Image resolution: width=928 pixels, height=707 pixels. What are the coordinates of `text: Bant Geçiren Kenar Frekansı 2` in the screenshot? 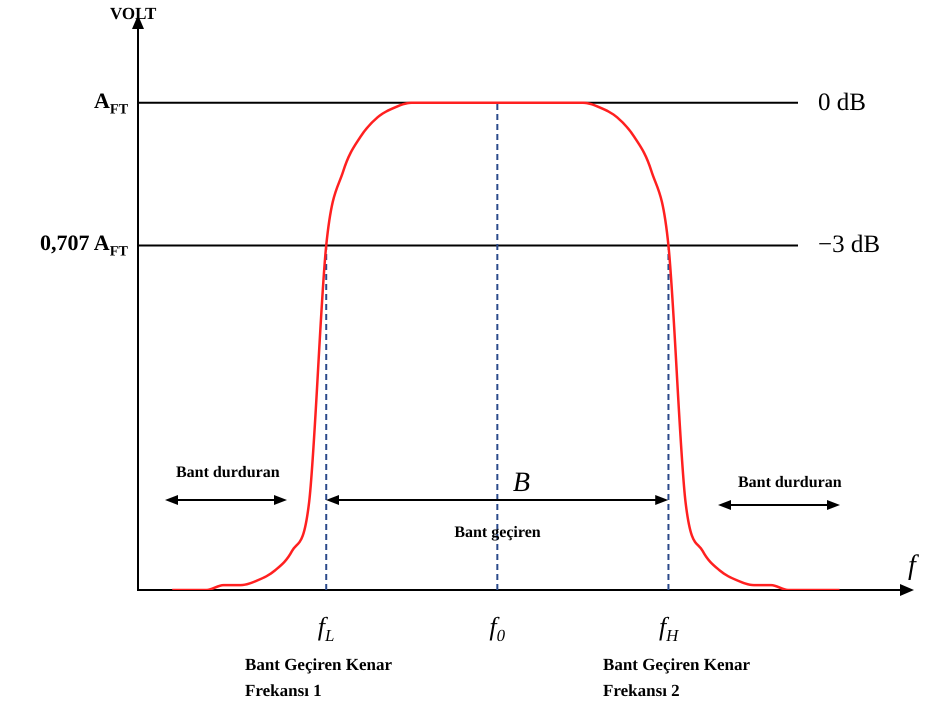 It's located at (677, 678).